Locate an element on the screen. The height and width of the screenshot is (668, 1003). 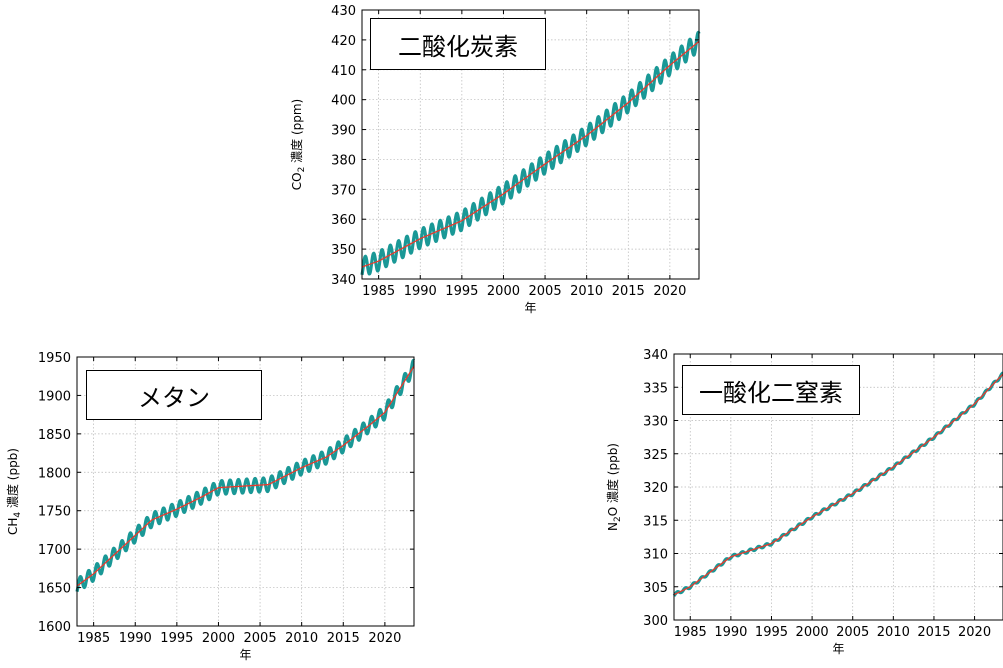
y-tick-label: 1950 is located at coordinates (54, 358).